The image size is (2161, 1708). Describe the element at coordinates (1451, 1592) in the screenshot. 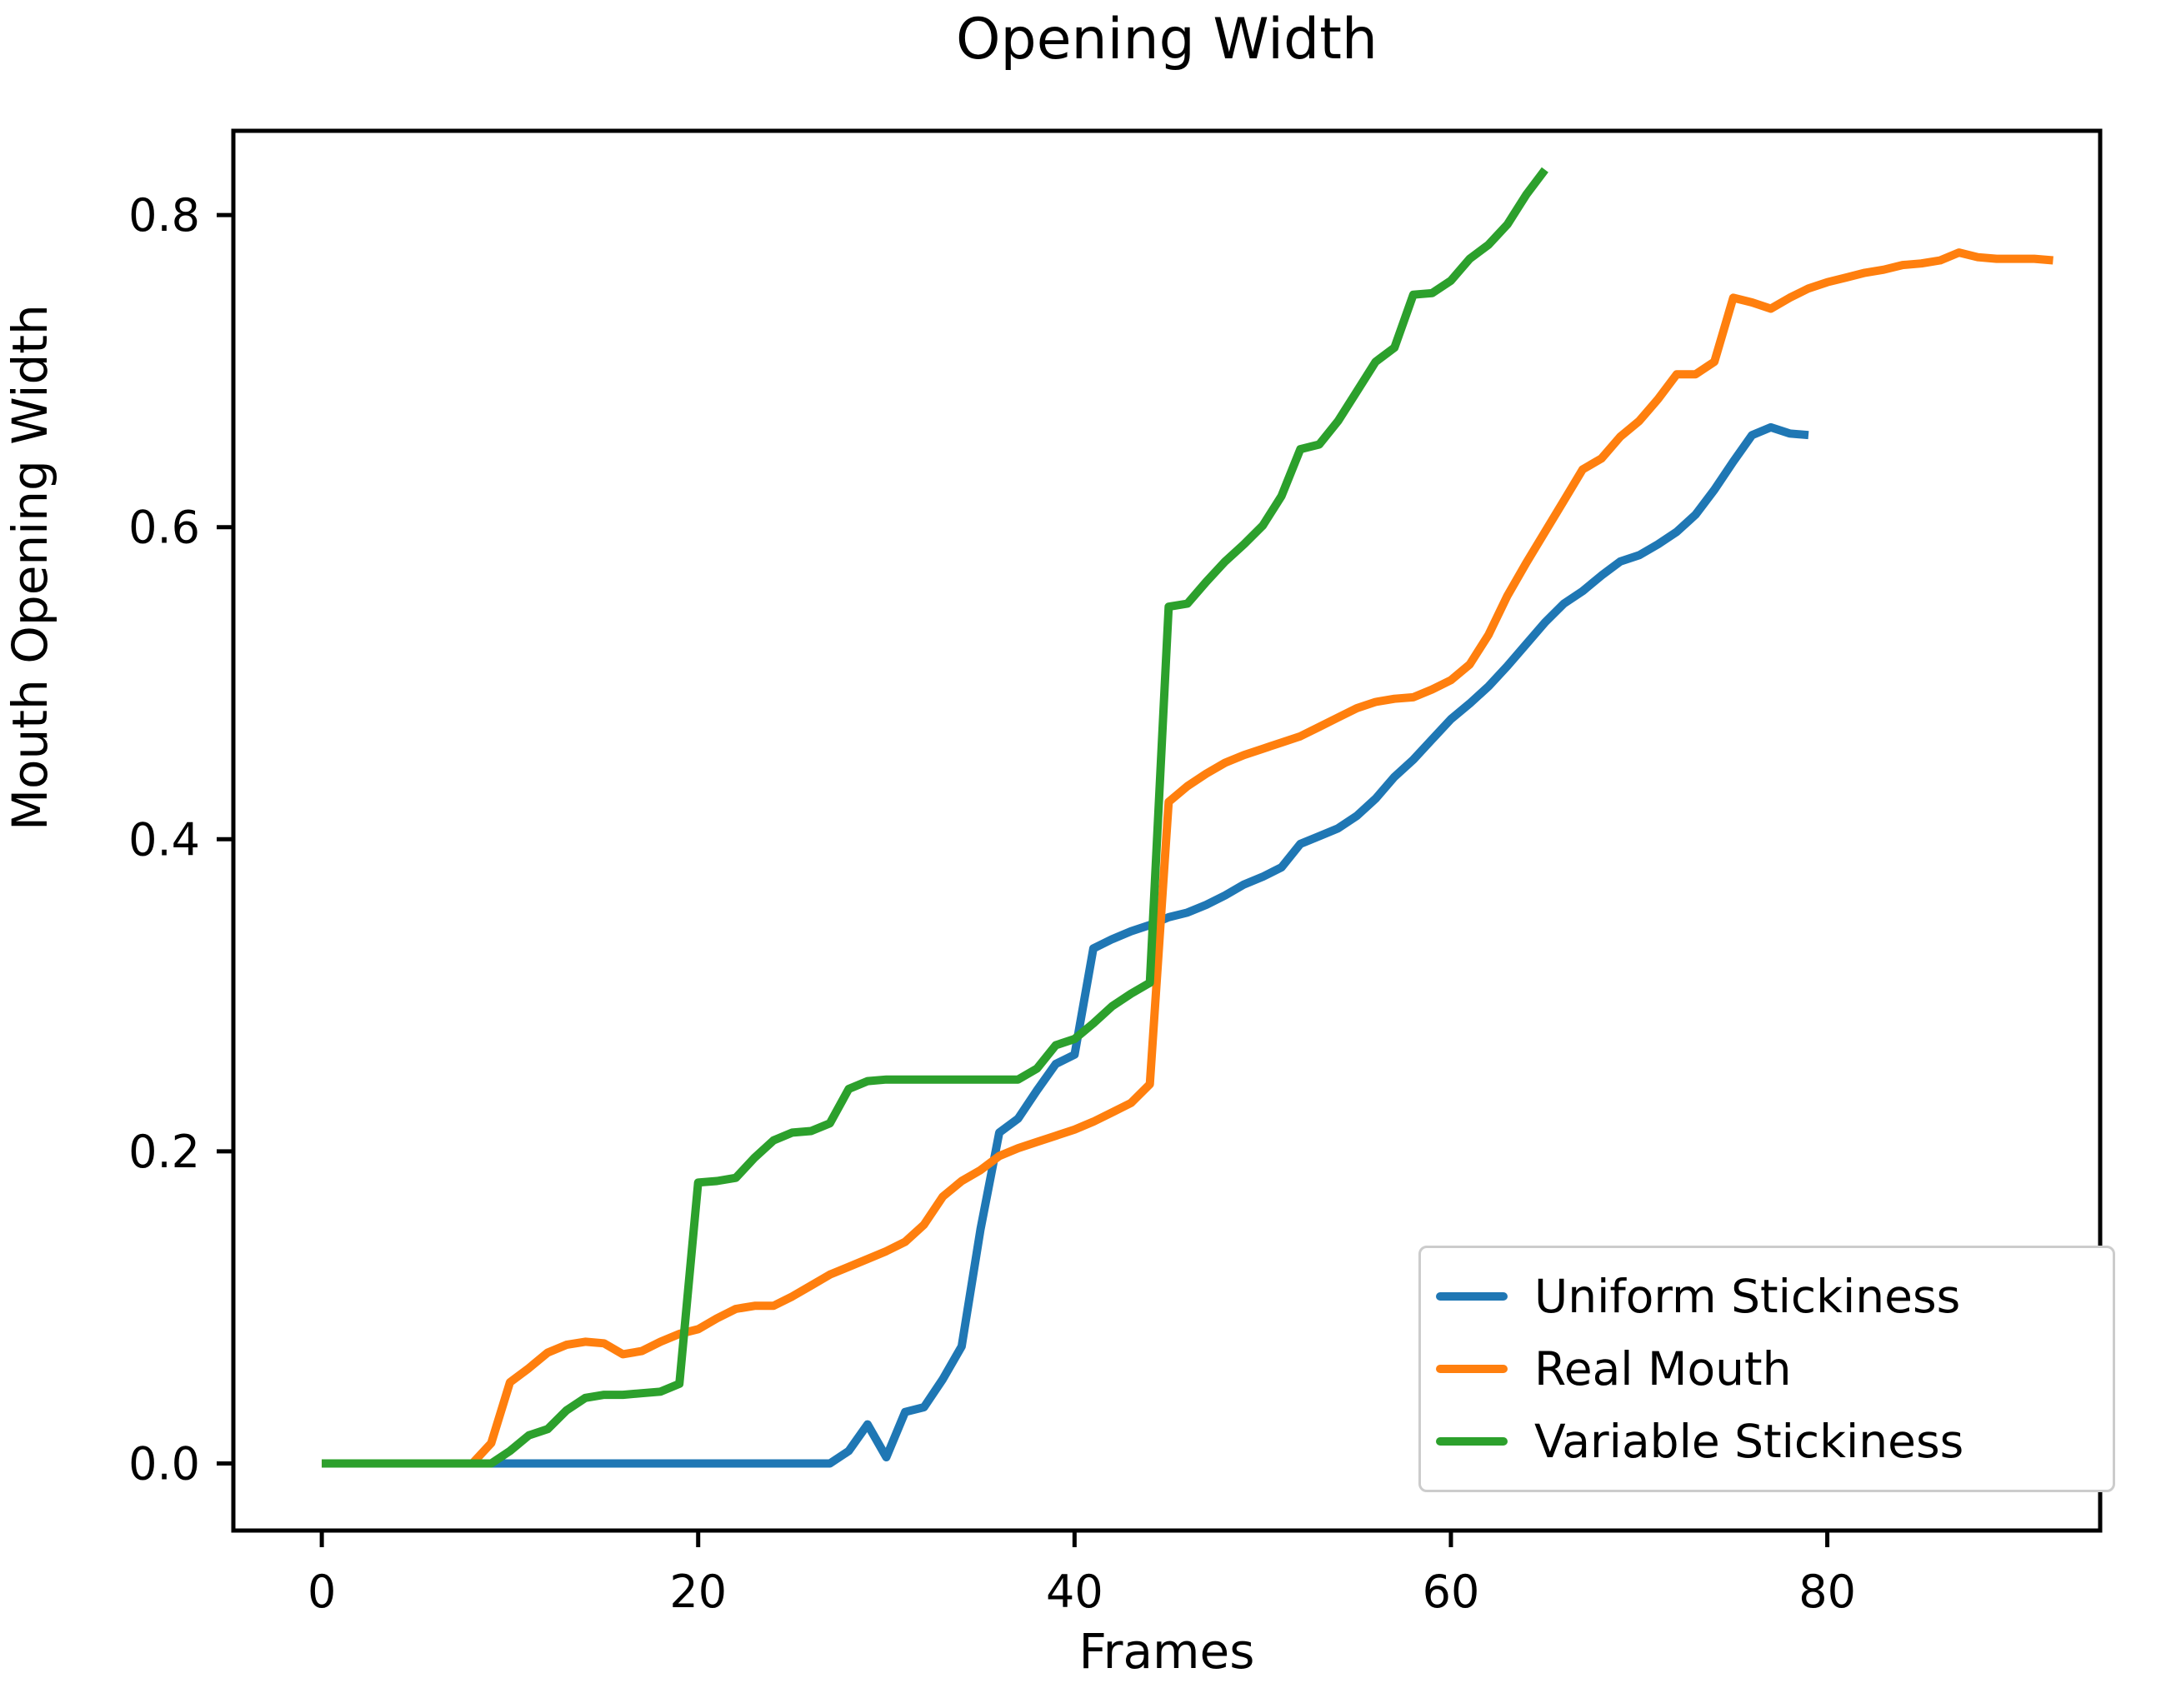

I see `x-tick-label: 60` at that location.